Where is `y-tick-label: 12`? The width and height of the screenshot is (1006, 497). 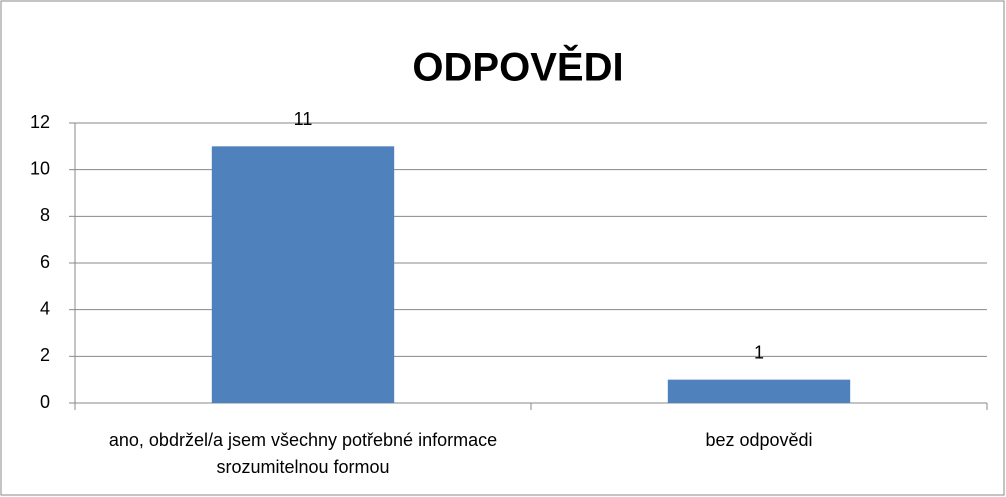 y-tick-label: 12 is located at coordinates (40, 122).